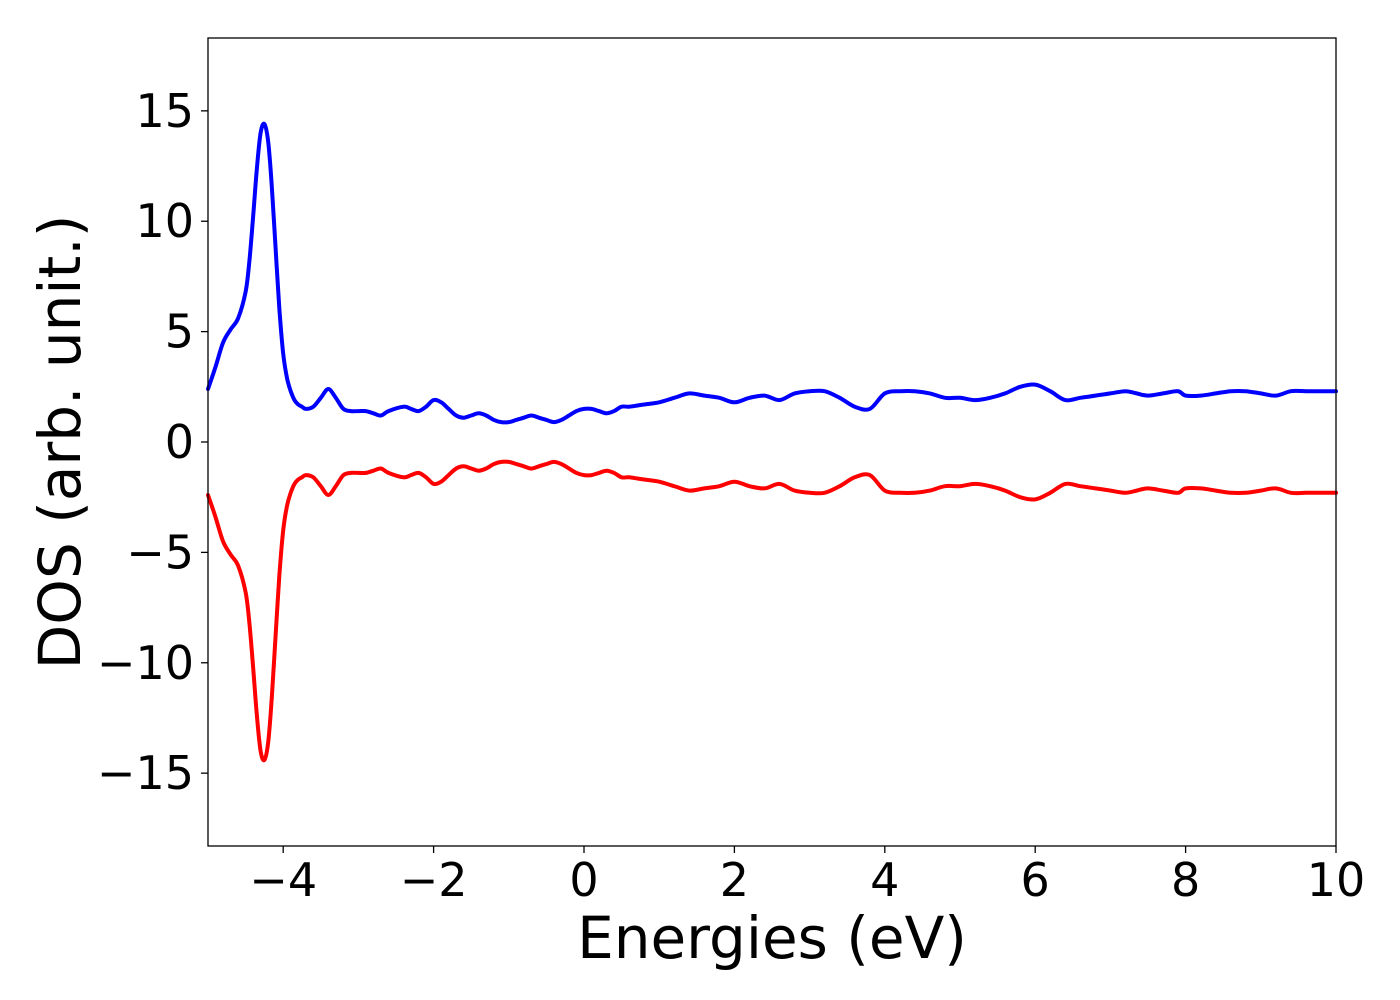 The width and height of the screenshot is (1400, 1000). Describe the element at coordinates (164, 221) in the screenshot. I see `y-tick-label: 10` at that location.